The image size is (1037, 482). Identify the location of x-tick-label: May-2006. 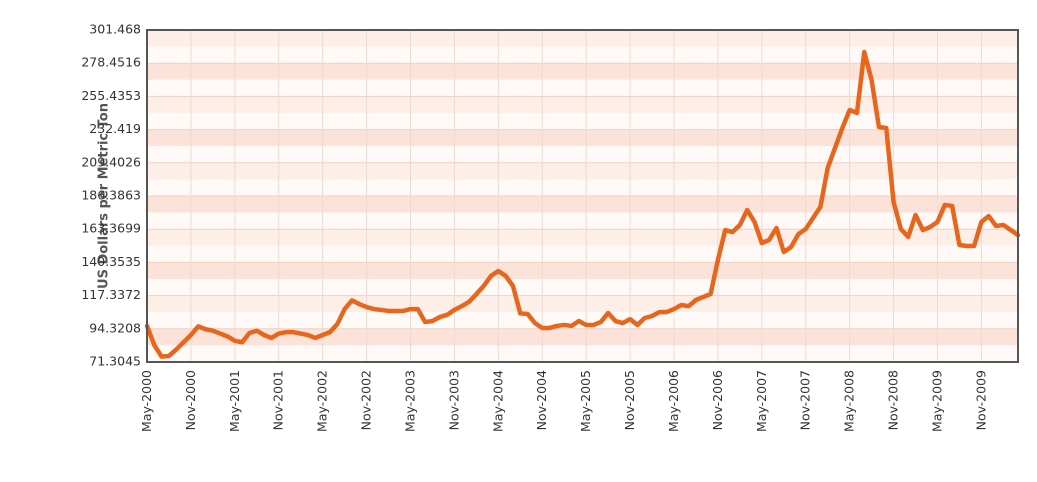
(673, 401).